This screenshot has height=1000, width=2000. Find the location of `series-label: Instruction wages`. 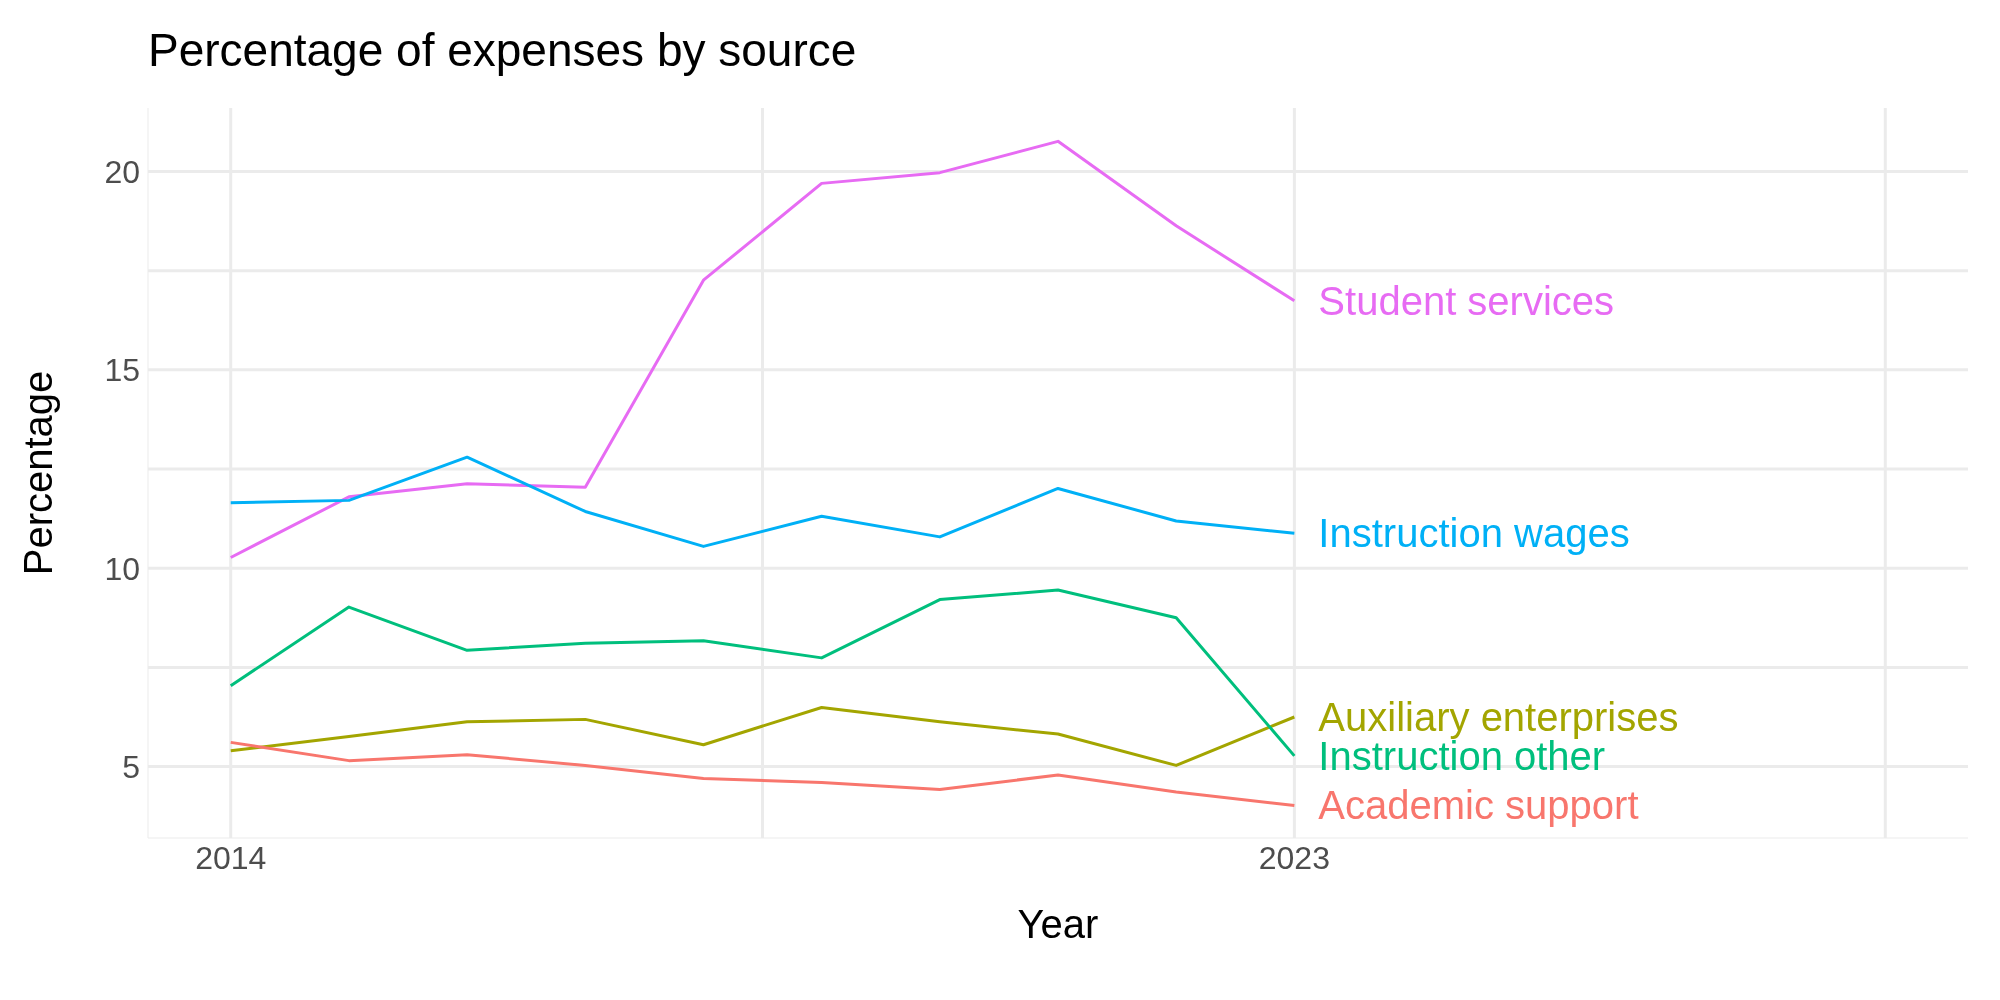

series-label: Instruction wages is located at coordinates (1474, 533).